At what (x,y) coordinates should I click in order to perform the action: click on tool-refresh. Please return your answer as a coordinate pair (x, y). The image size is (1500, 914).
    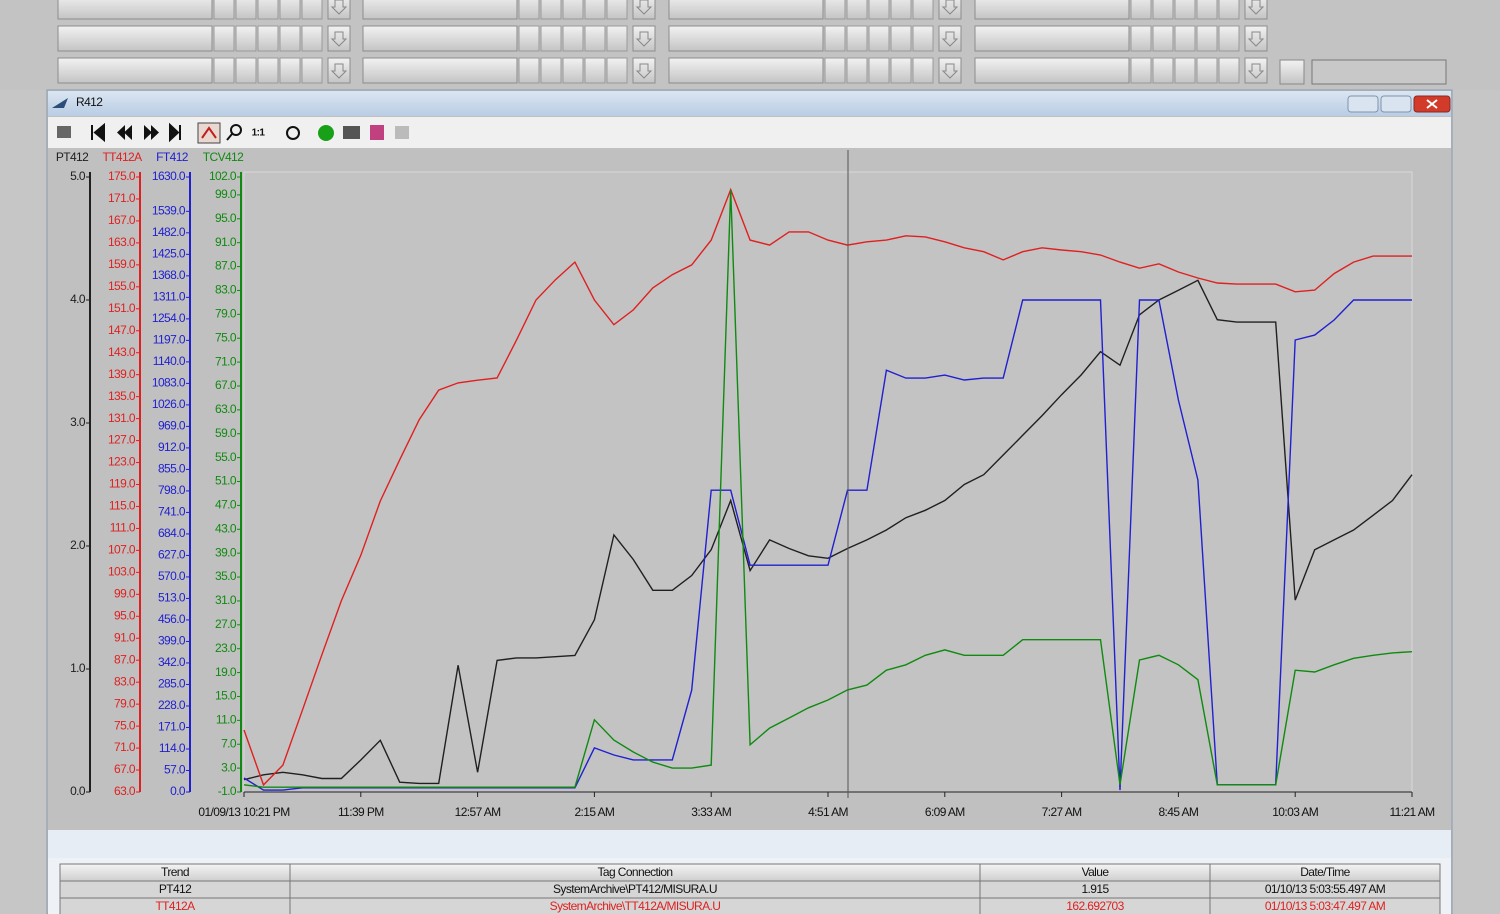
    Looking at the image, I should click on (293, 133).